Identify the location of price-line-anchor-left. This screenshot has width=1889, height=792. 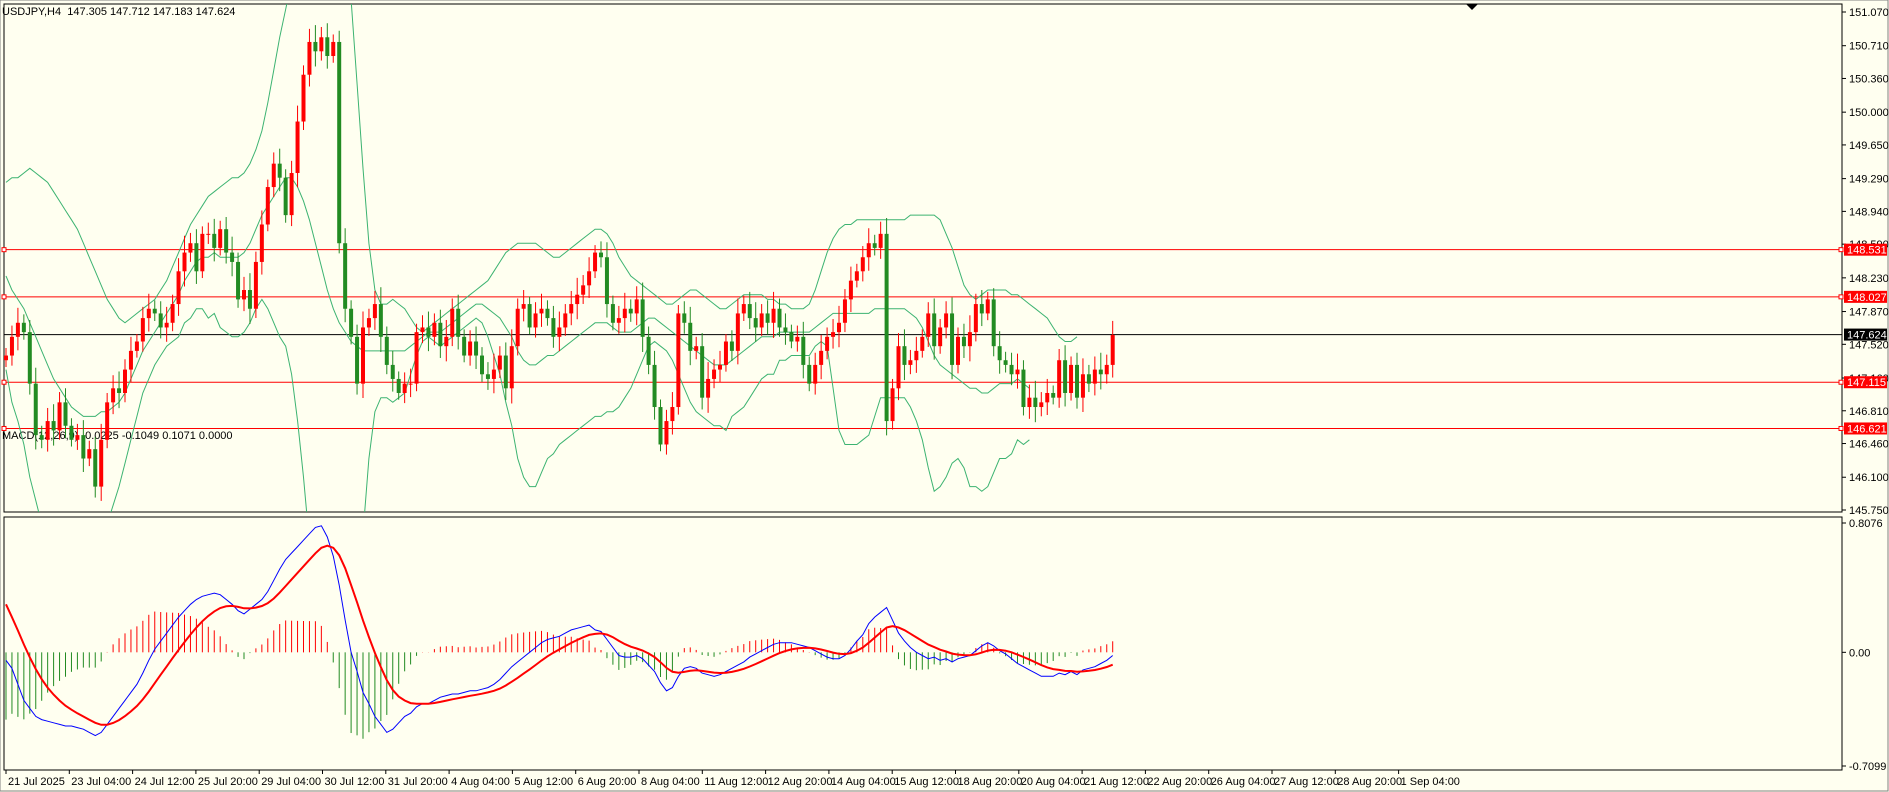
(4, 250).